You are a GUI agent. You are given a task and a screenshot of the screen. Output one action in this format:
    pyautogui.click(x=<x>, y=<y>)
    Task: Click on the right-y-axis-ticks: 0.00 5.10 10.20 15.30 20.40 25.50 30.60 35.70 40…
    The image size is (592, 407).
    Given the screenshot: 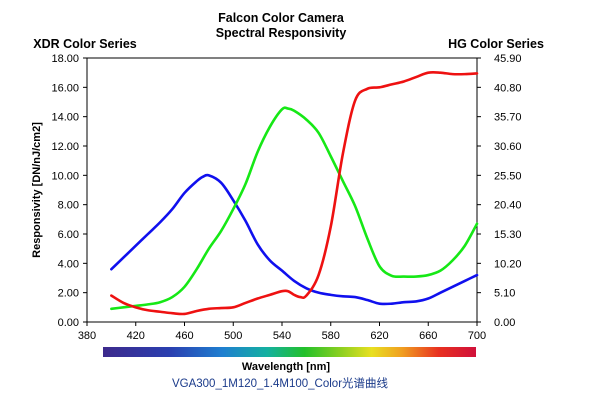 What is the action you would take?
    pyautogui.click(x=499, y=191)
    